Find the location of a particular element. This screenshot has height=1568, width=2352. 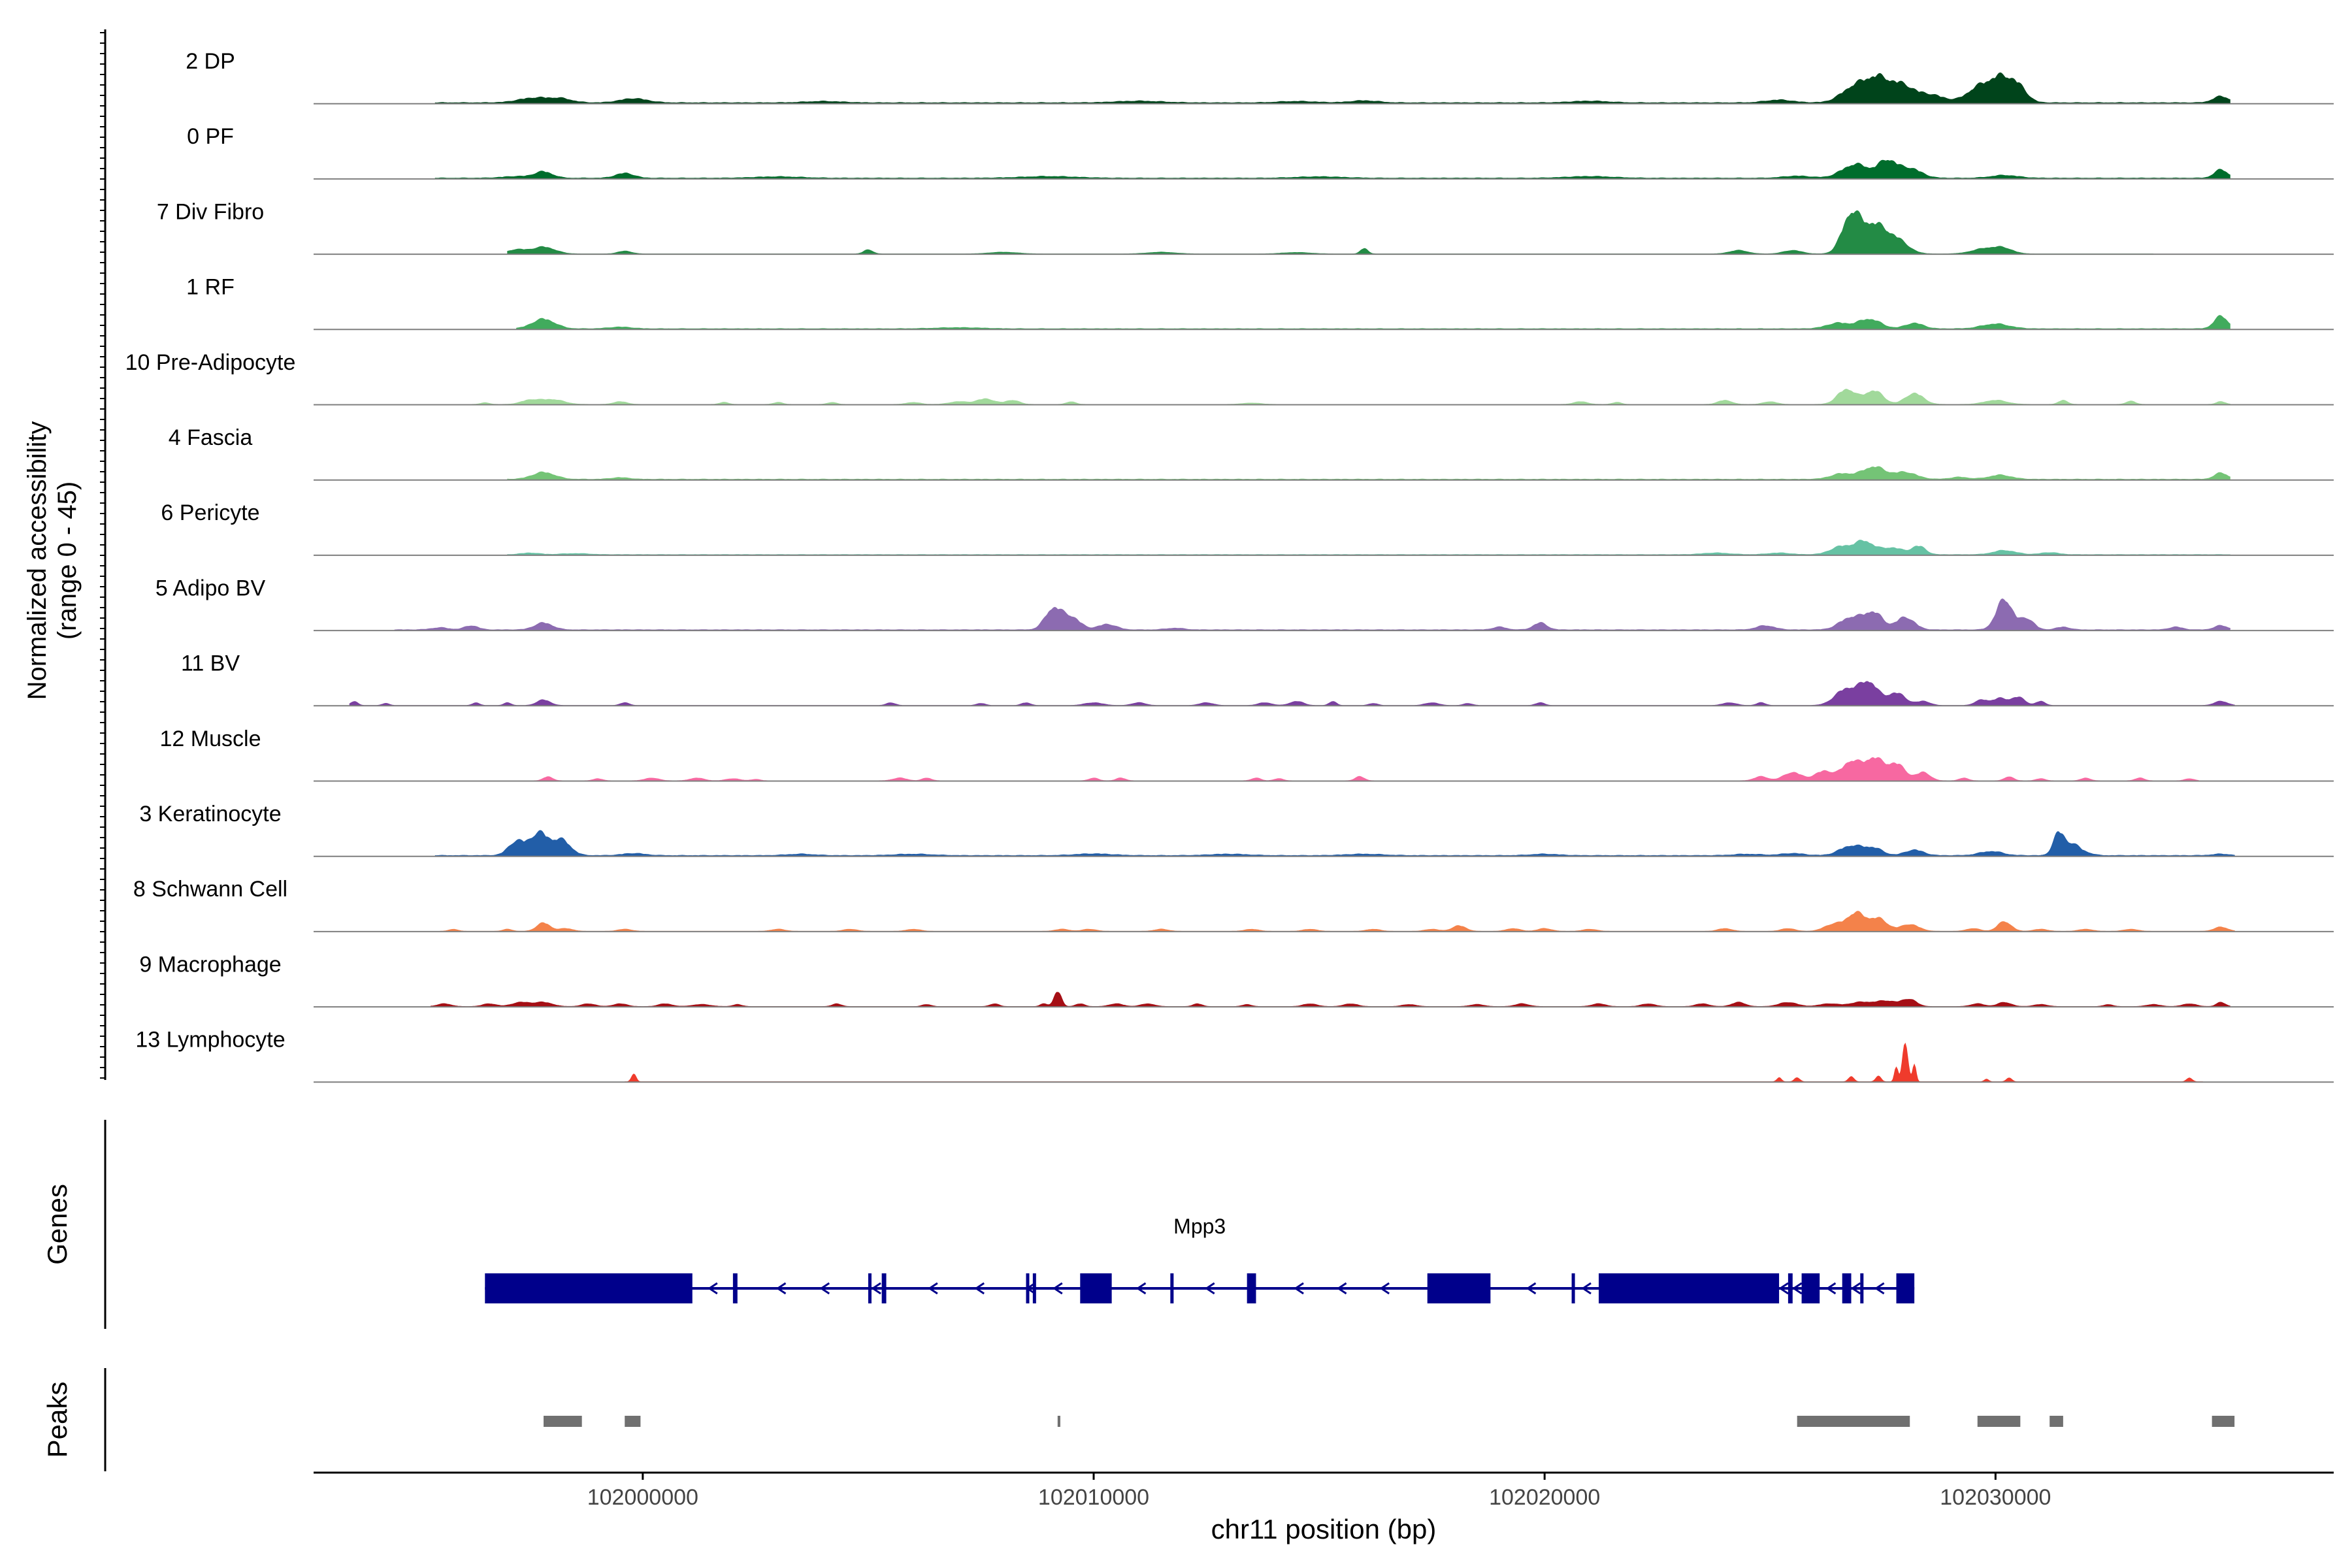

track-7-div-fibro: 7 Div Fibro is located at coordinates (1245, 227).